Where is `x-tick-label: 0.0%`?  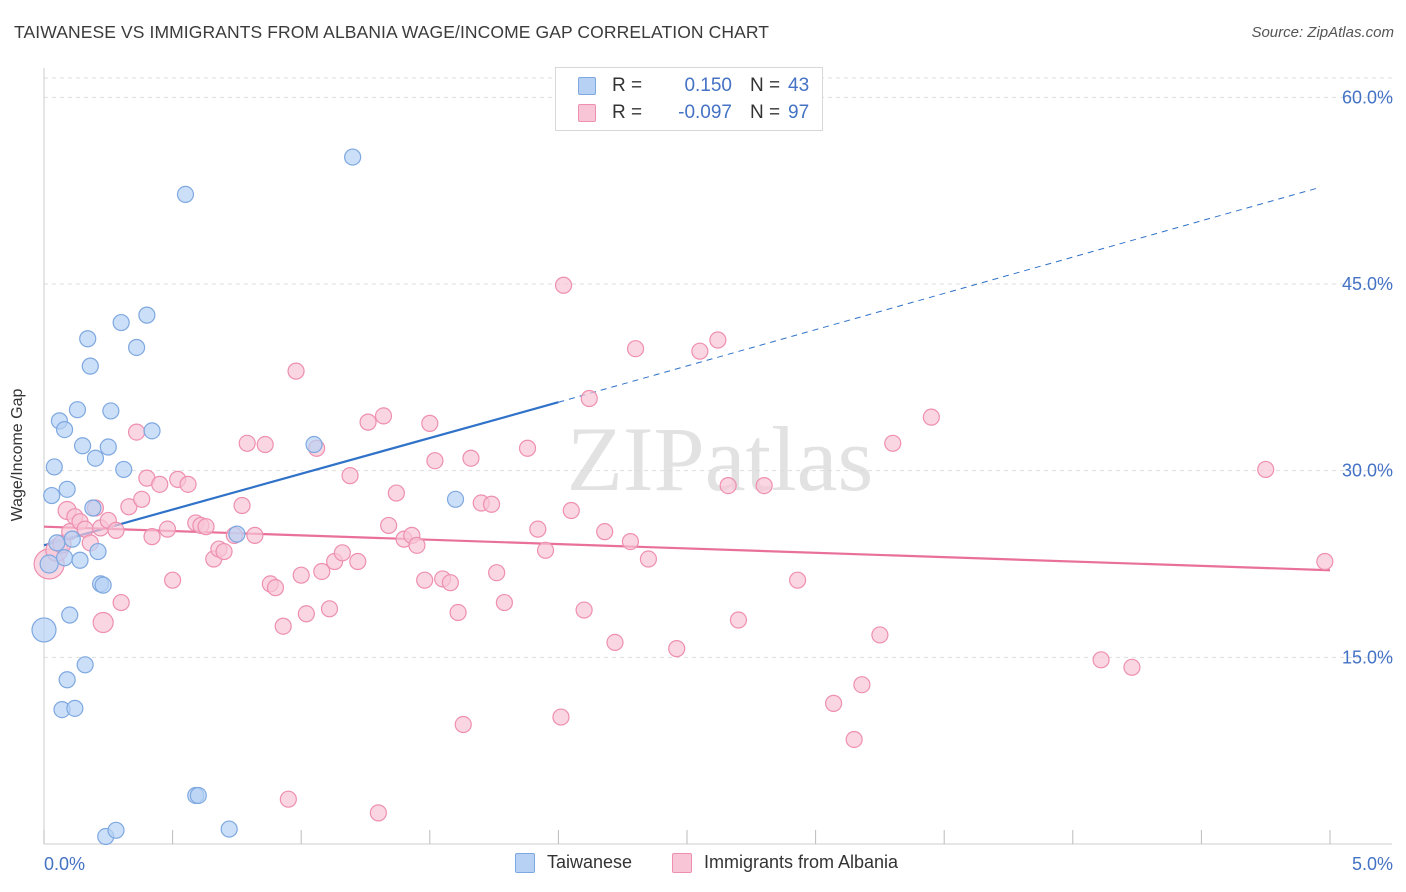 x-tick-label: 0.0% is located at coordinates (64, 864).